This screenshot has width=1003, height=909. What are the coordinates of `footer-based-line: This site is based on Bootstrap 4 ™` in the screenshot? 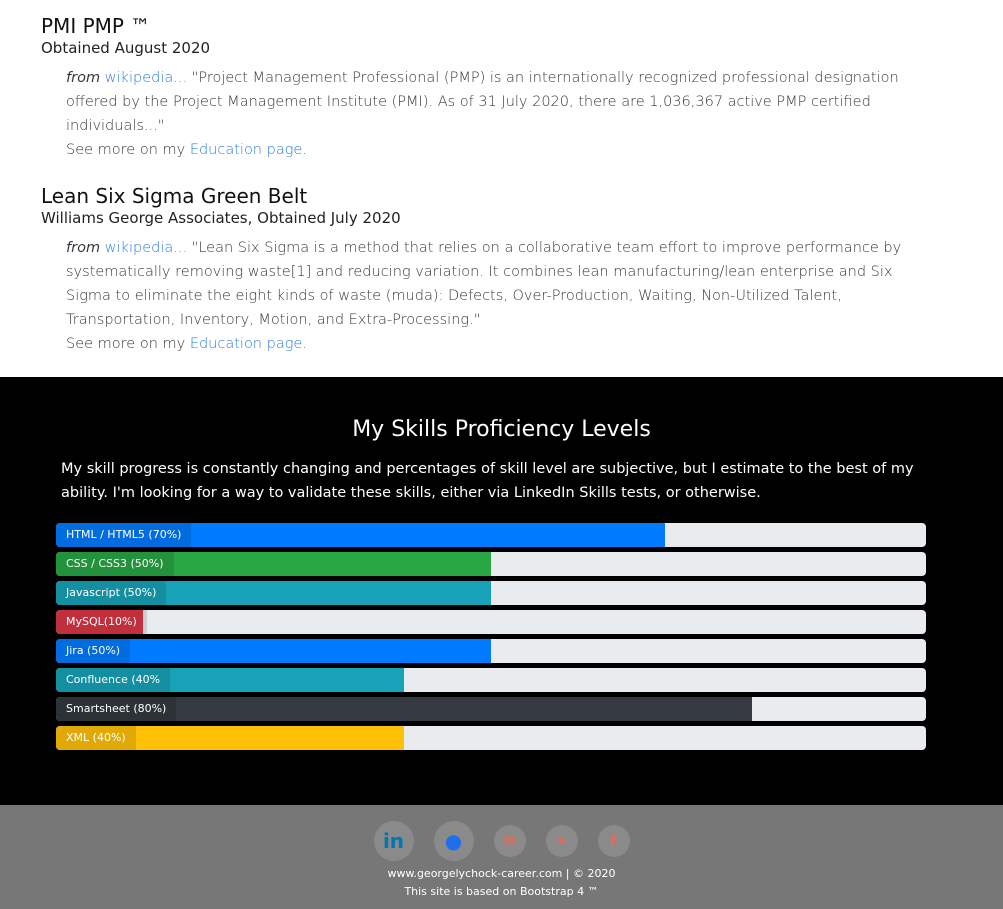 It's located at (501, 891).